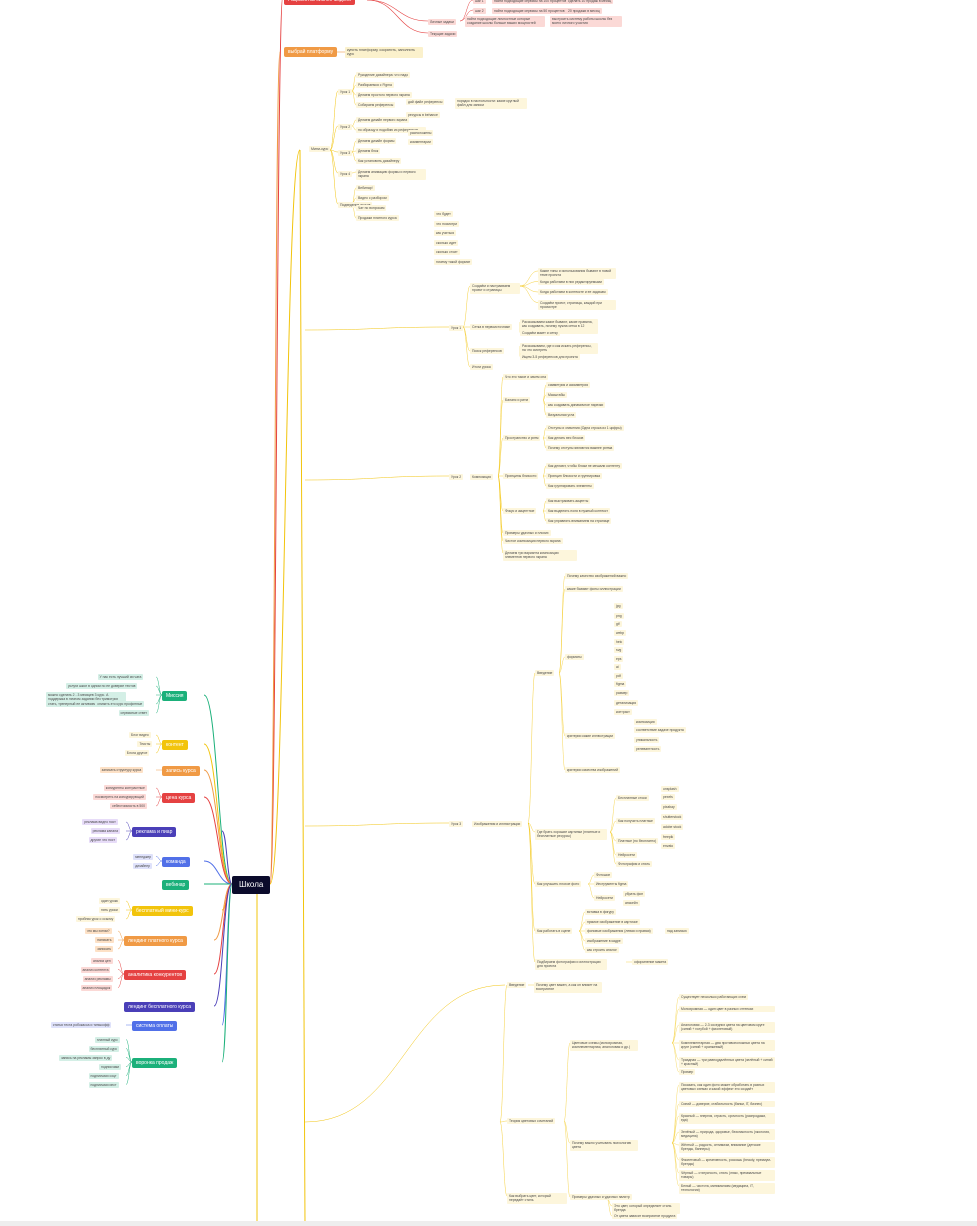 The image size is (977, 1226). What do you see at coordinates (391, 174) in the screenshot?
I see `mini-lesson-3-item-0: Делаем анимацию формы и первого экрана` at bounding box center [391, 174].